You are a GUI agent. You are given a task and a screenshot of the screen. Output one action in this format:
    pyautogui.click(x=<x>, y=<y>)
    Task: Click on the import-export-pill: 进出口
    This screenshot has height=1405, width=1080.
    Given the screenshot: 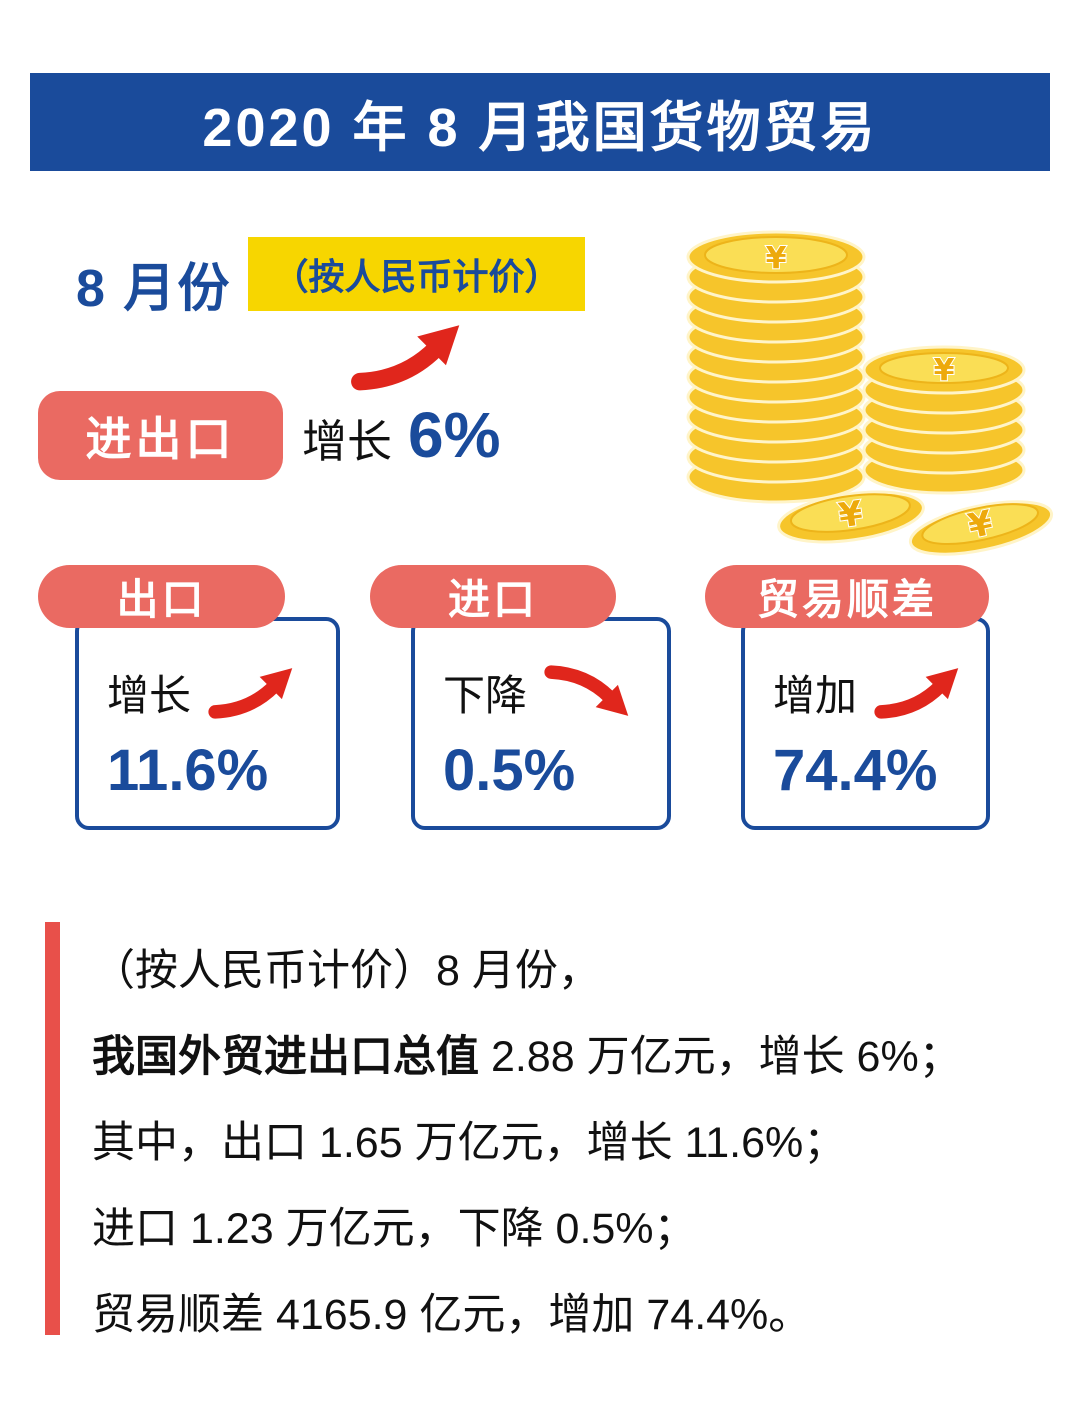 What is the action you would take?
    pyautogui.click(x=160, y=435)
    